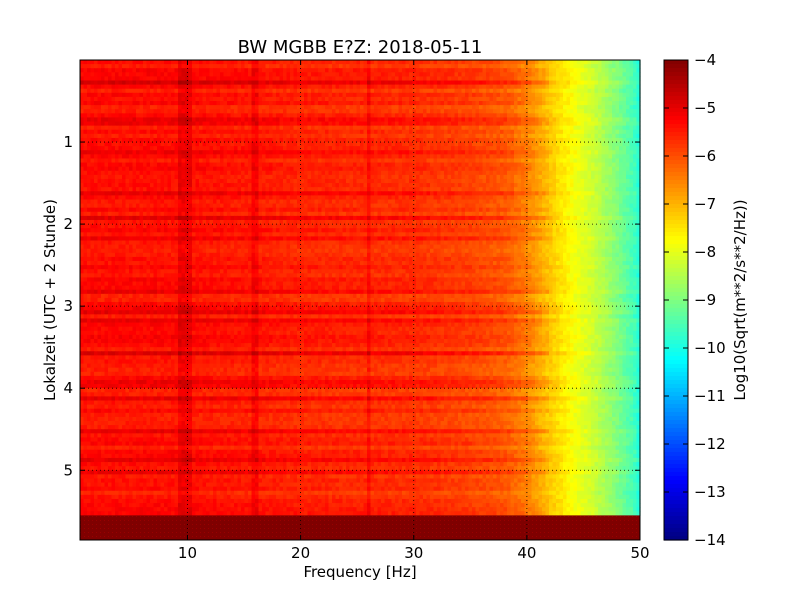 Image resolution: width=800 pixels, height=600 pixels. What do you see at coordinates (68, 224) in the screenshot?
I see `y-tick-label: 2` at bounding box center [68, 224].